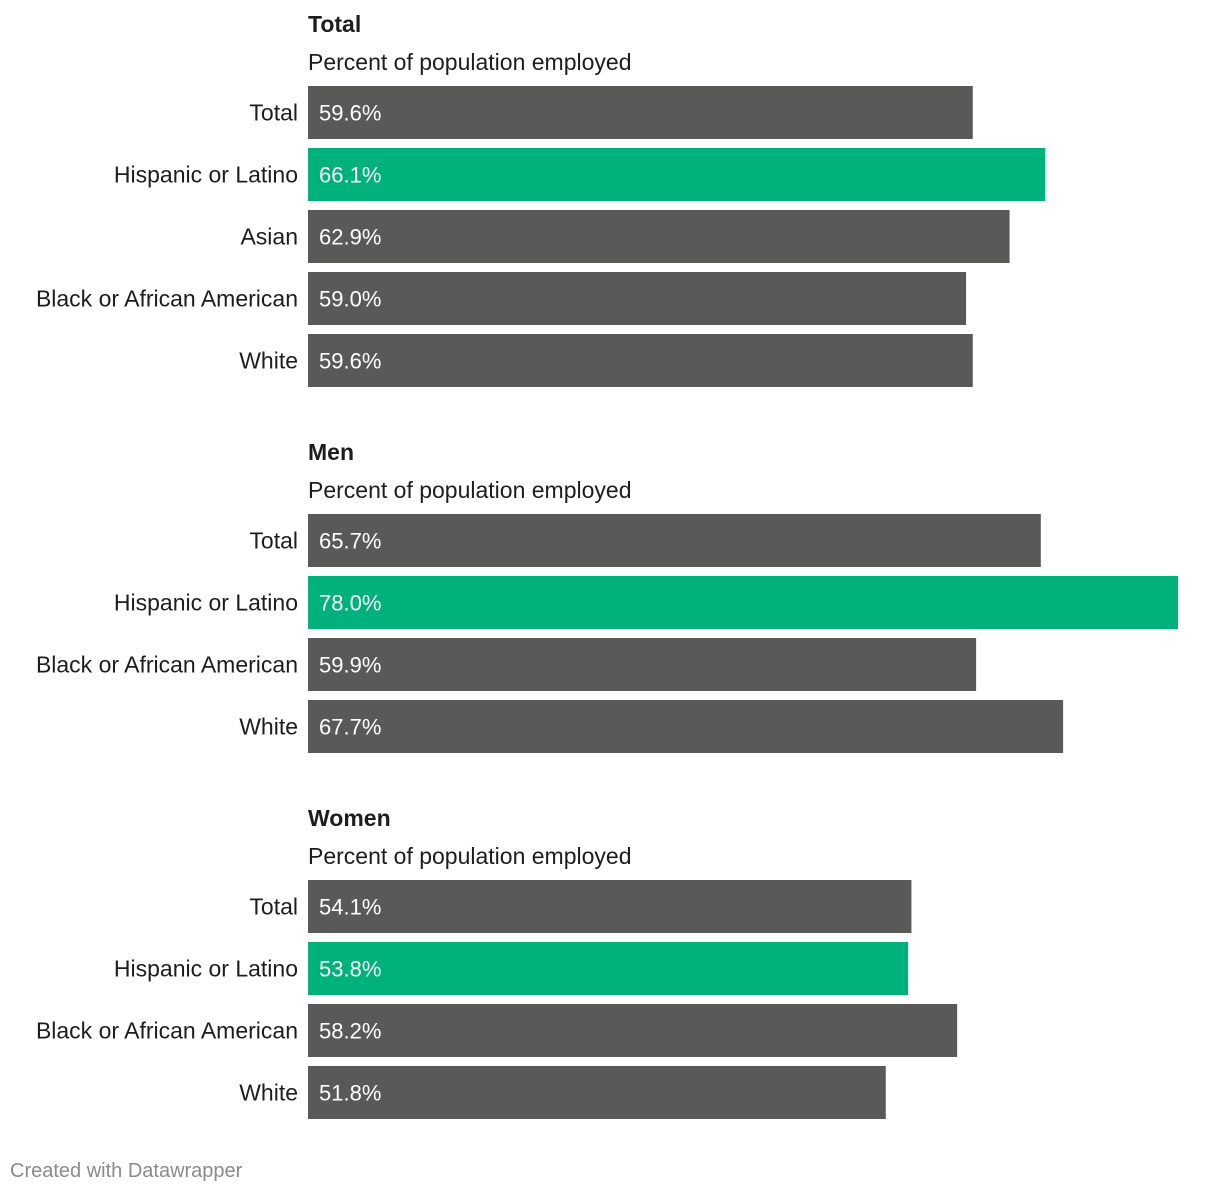 The image size is (1220, 1196). What do you see at coordinates (331, 452) in the screenshot?
I see `panel-title: Men` at bounding box center [331, 452].